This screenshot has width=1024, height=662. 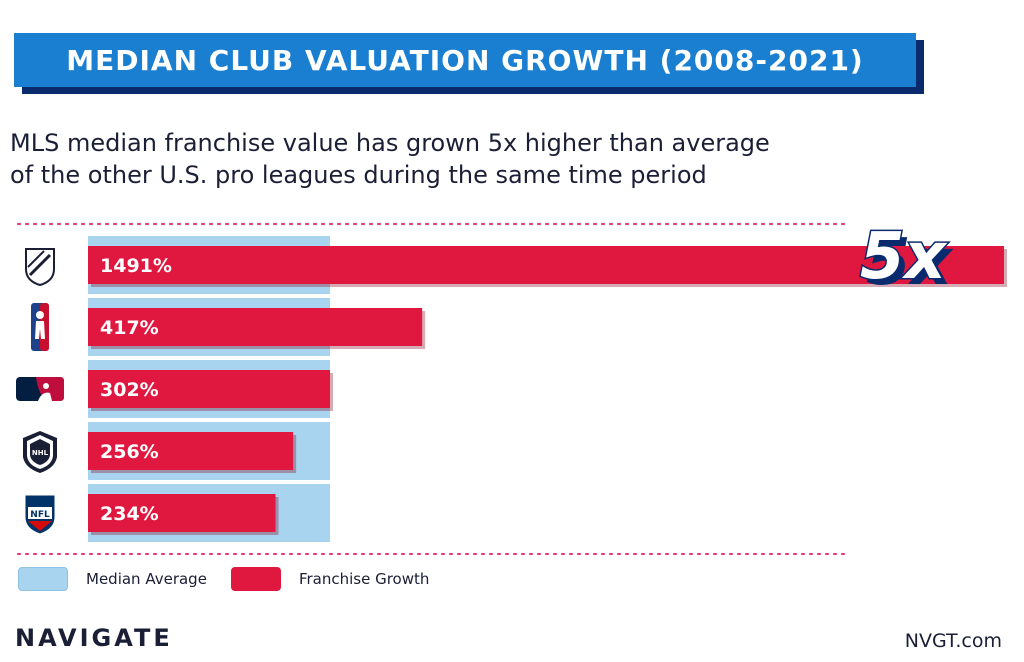 I want to click on growth-bar-nba, so click(x=255, y=327).